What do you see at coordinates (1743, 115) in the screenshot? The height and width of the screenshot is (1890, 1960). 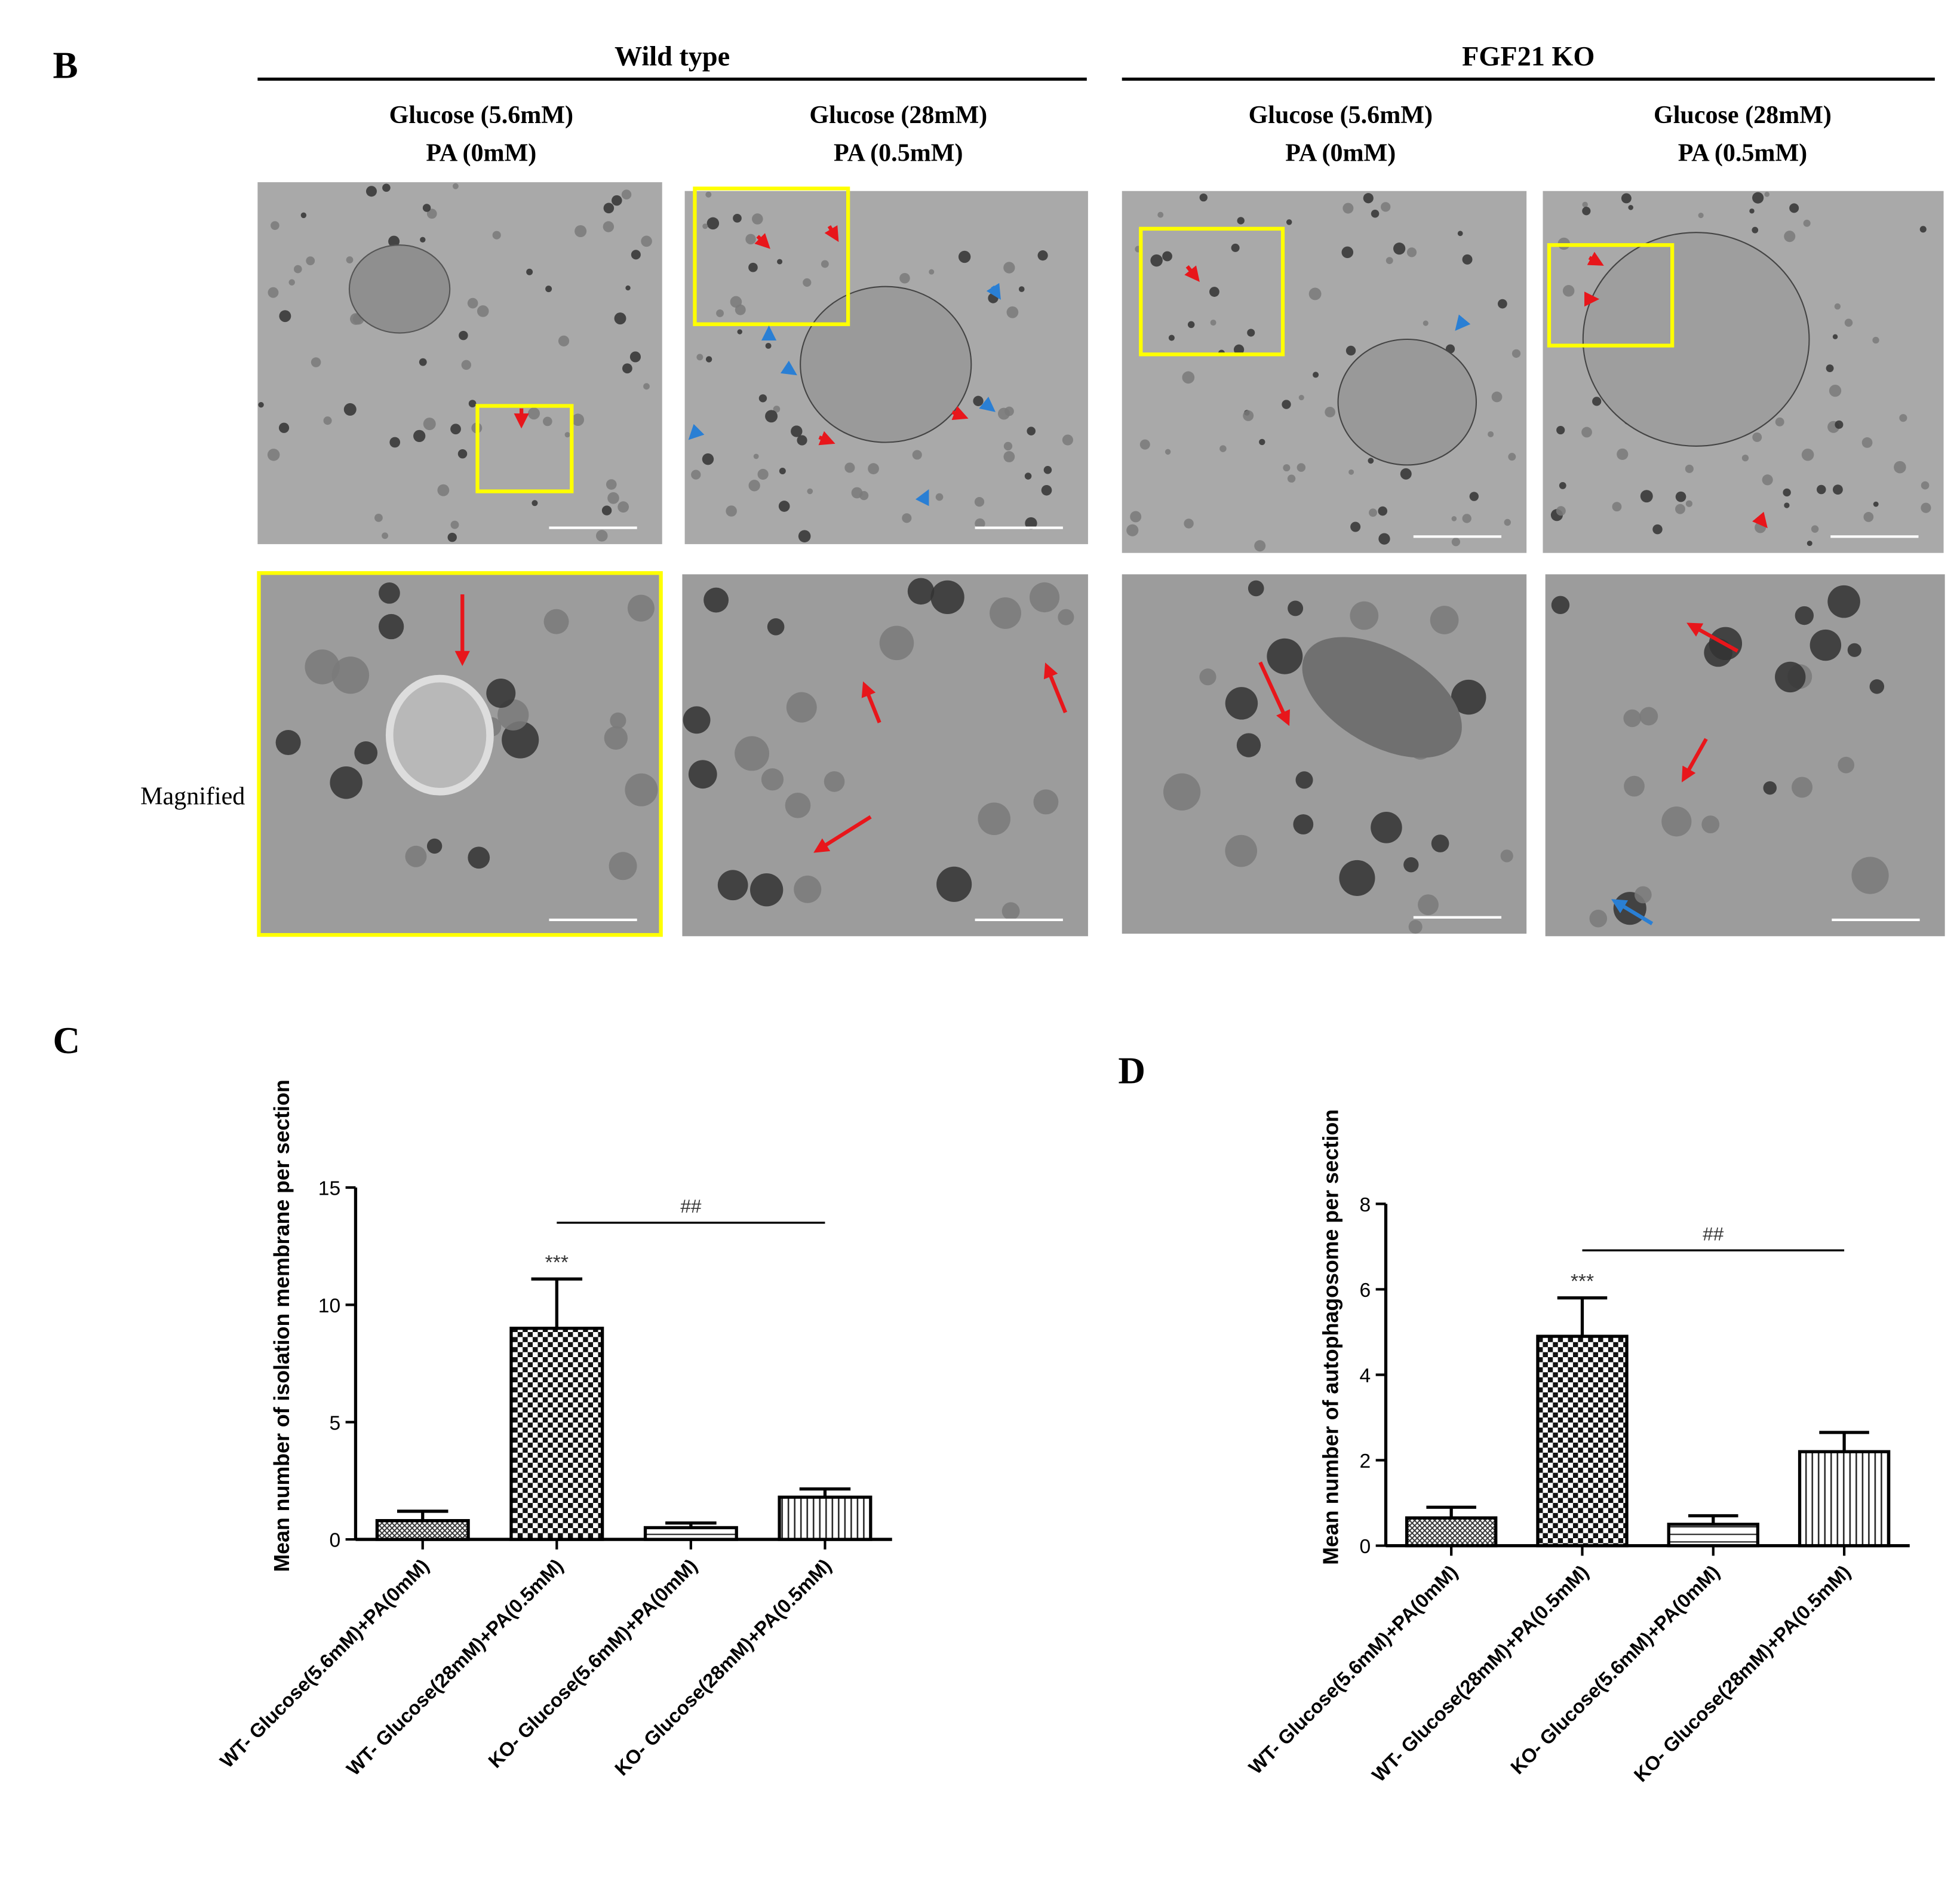 I see `condition-label: Glucose (28mM)` at bounding box center [1743, 115].